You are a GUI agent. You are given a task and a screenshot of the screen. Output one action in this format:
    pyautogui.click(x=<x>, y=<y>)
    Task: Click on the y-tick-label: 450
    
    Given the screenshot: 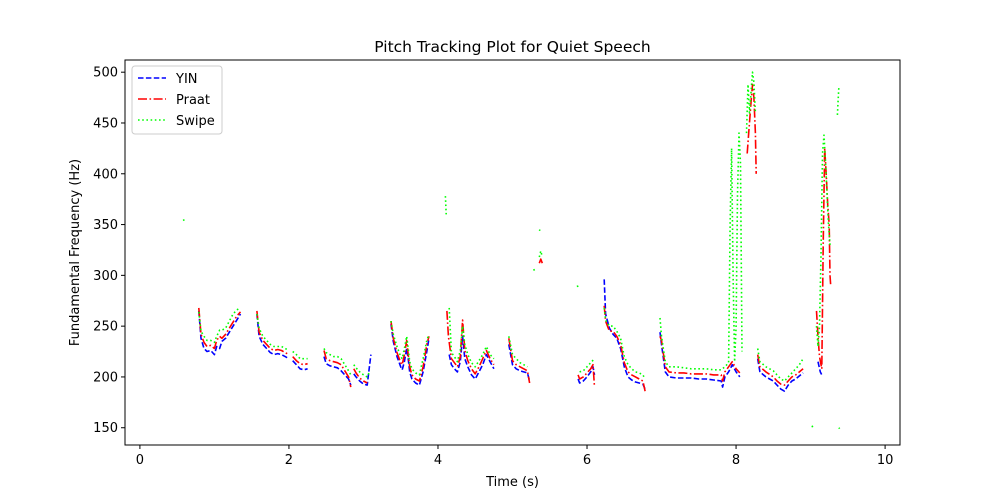 What is the action you would take?
    pyautogui.click(x=105, y=123)
    